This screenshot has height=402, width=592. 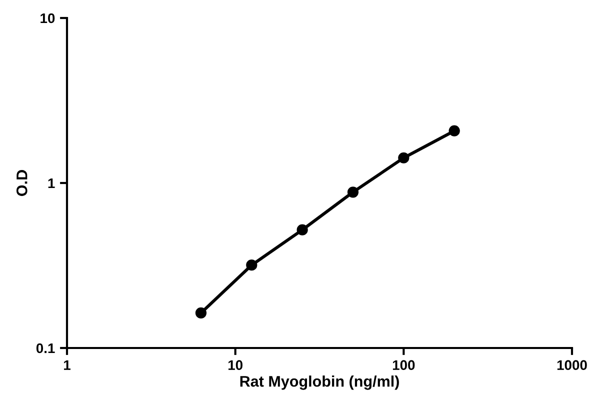 I want to click on x-tick-label: 1000, so click(x=572, y=365).